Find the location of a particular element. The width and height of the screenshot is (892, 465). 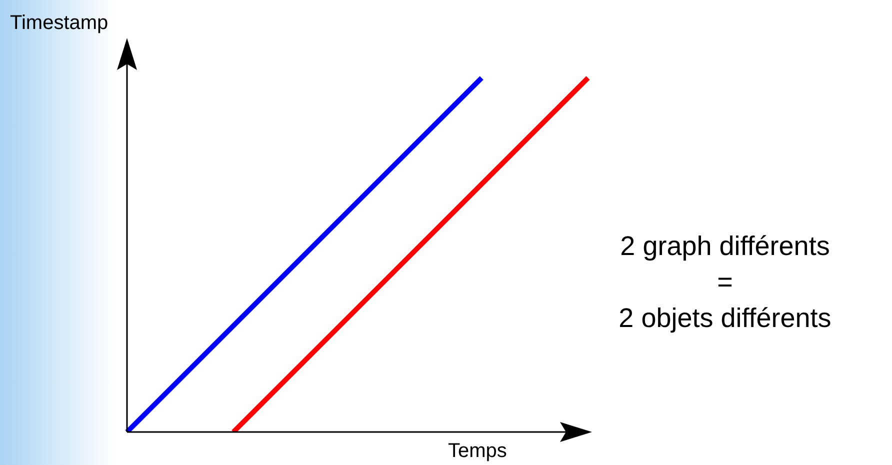

x-axis-title: Temps is located at coordinates (477, 451).